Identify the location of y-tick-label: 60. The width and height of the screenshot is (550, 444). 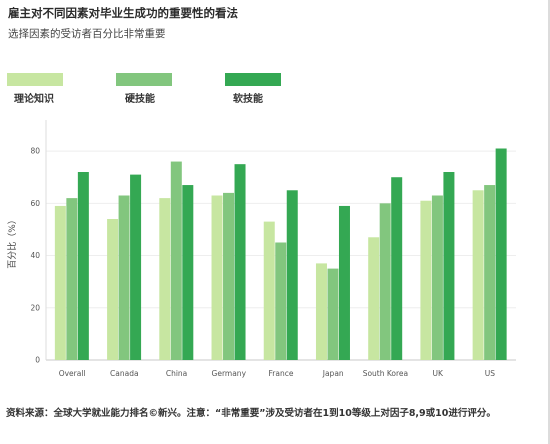
(35, 203).